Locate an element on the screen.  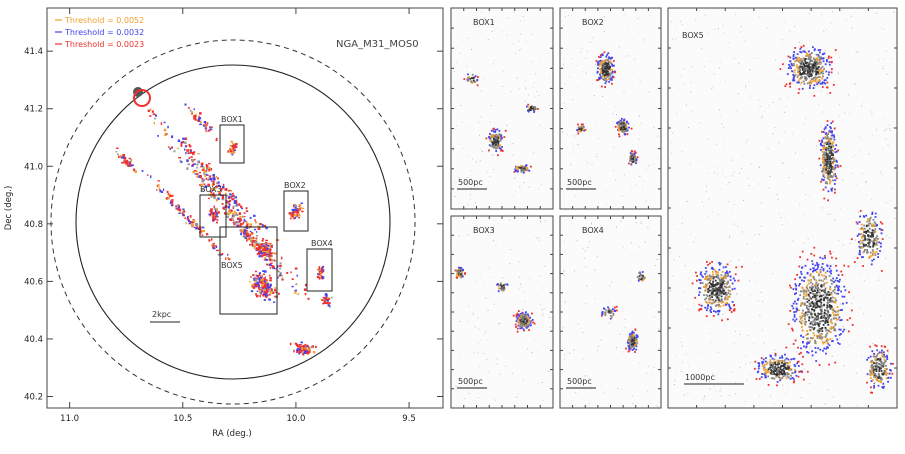
zoom-emission is located at coordinates (623, 312).